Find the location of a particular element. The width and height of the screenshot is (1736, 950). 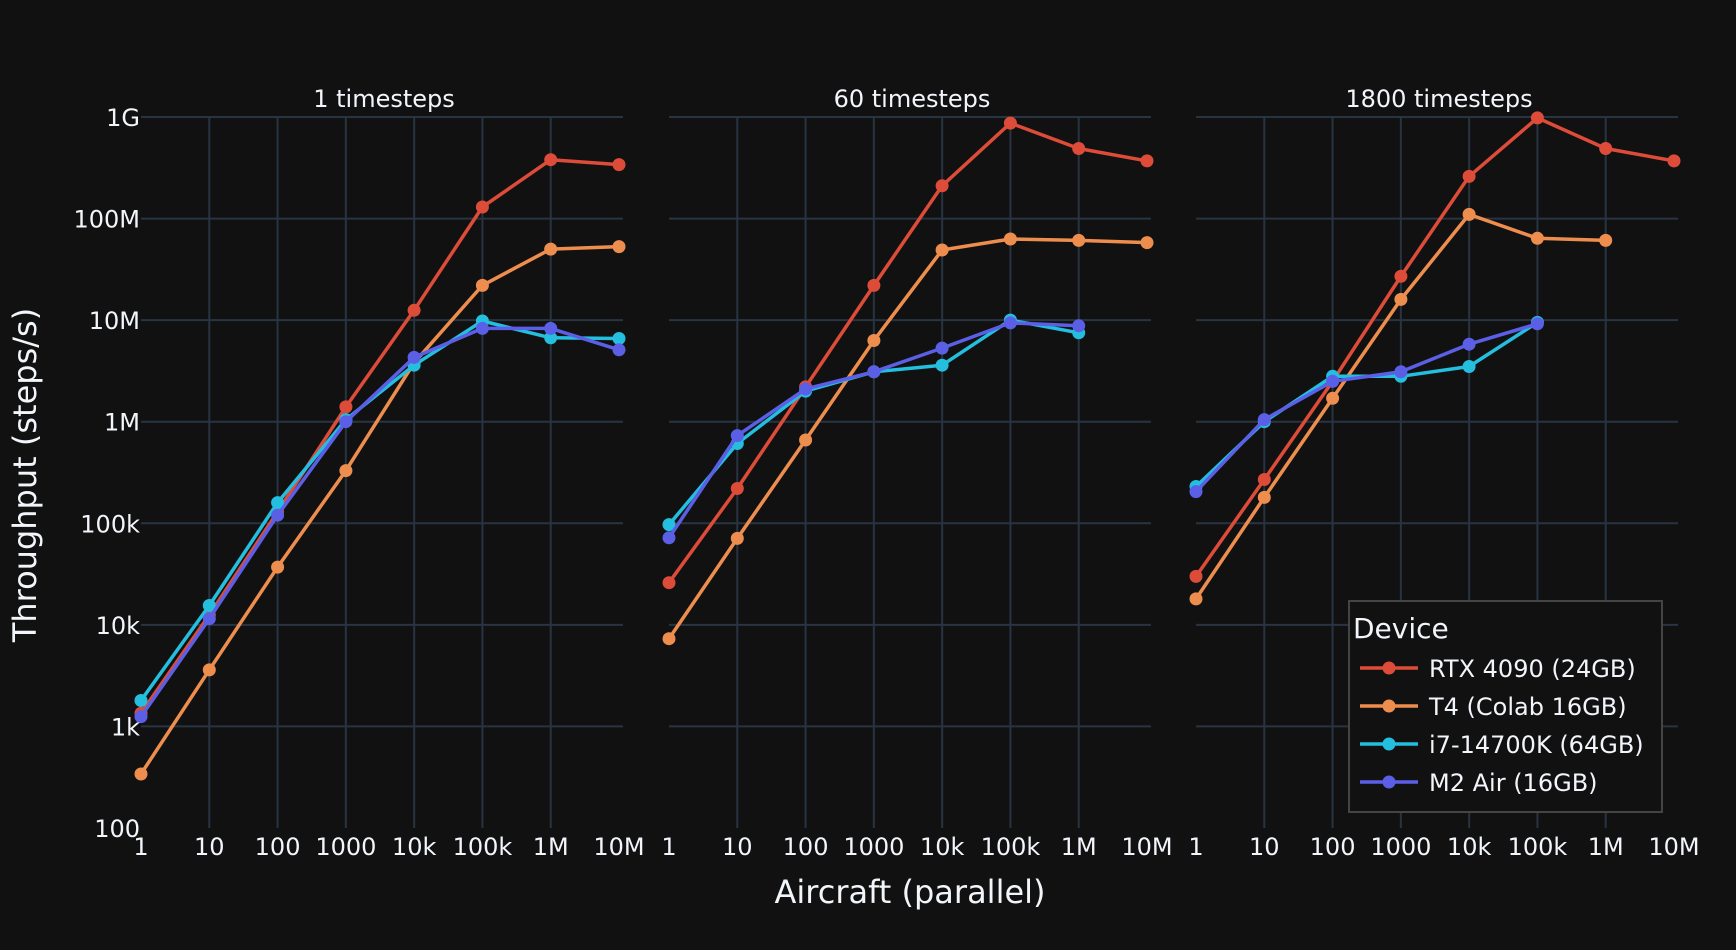

x-axis-title: Aircraft (parallel) is located at coordinates (909, 892).